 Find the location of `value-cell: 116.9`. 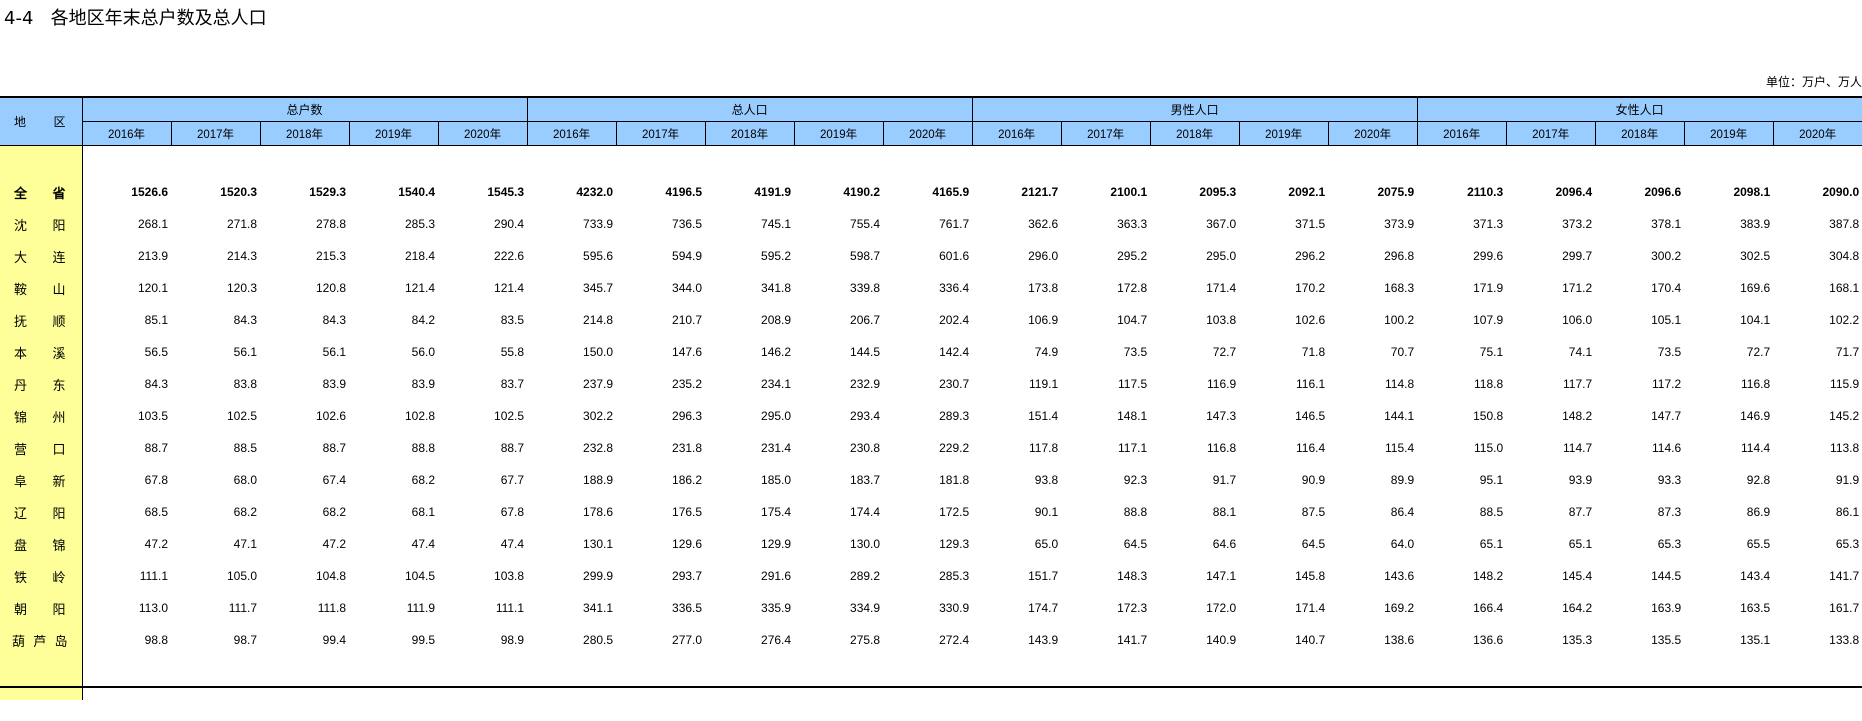

value-cell: 116.9 is located at coordinates (1221, 384).